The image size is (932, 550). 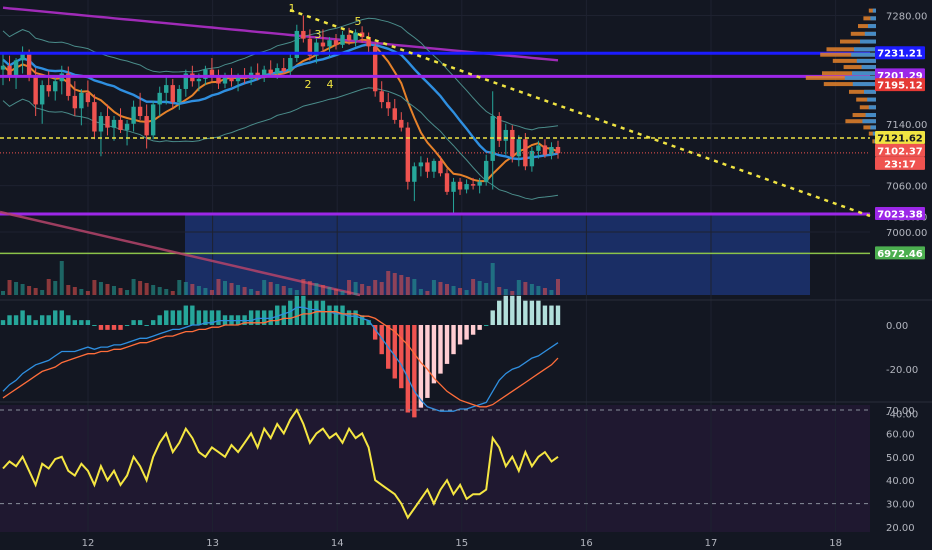 I want to click on price-tick: 7140.00, so click(x=906, y=125).